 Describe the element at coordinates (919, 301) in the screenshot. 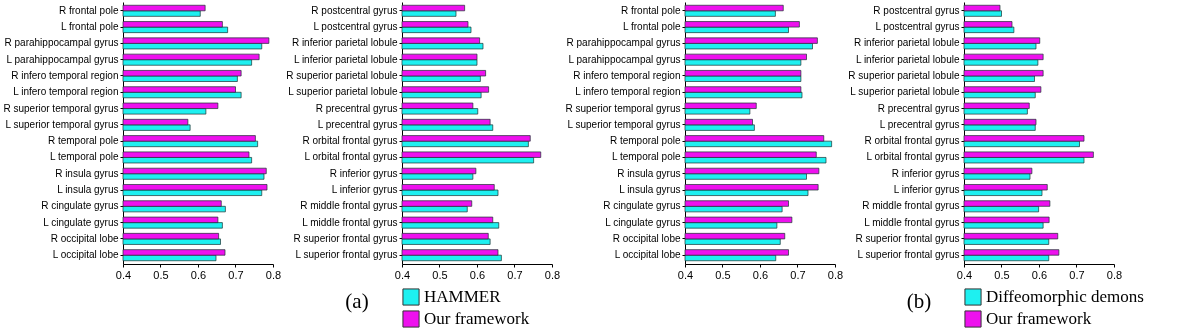

I see `text: (b)` at that location.